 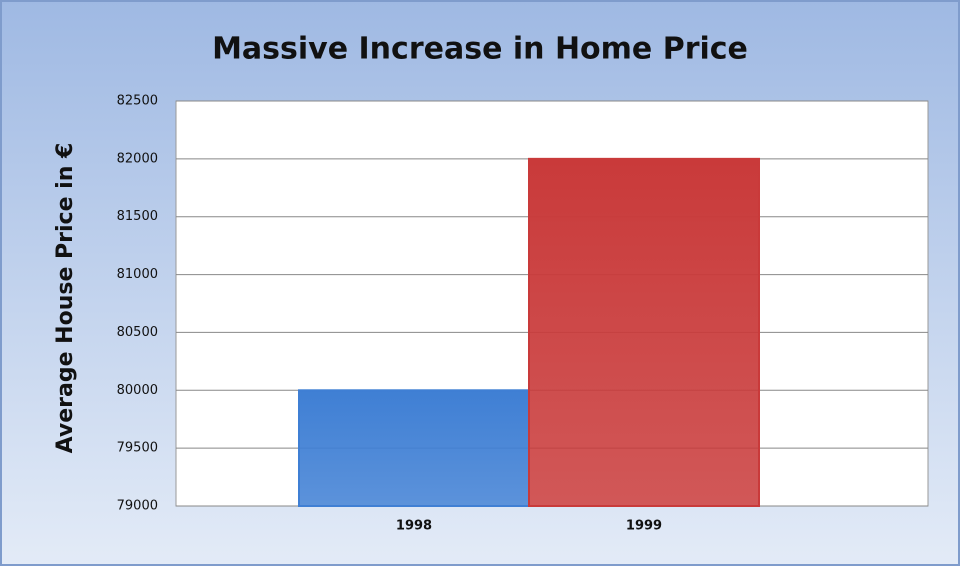 I want to click on y-tick-label: 80000, so click(x=137, y=390).